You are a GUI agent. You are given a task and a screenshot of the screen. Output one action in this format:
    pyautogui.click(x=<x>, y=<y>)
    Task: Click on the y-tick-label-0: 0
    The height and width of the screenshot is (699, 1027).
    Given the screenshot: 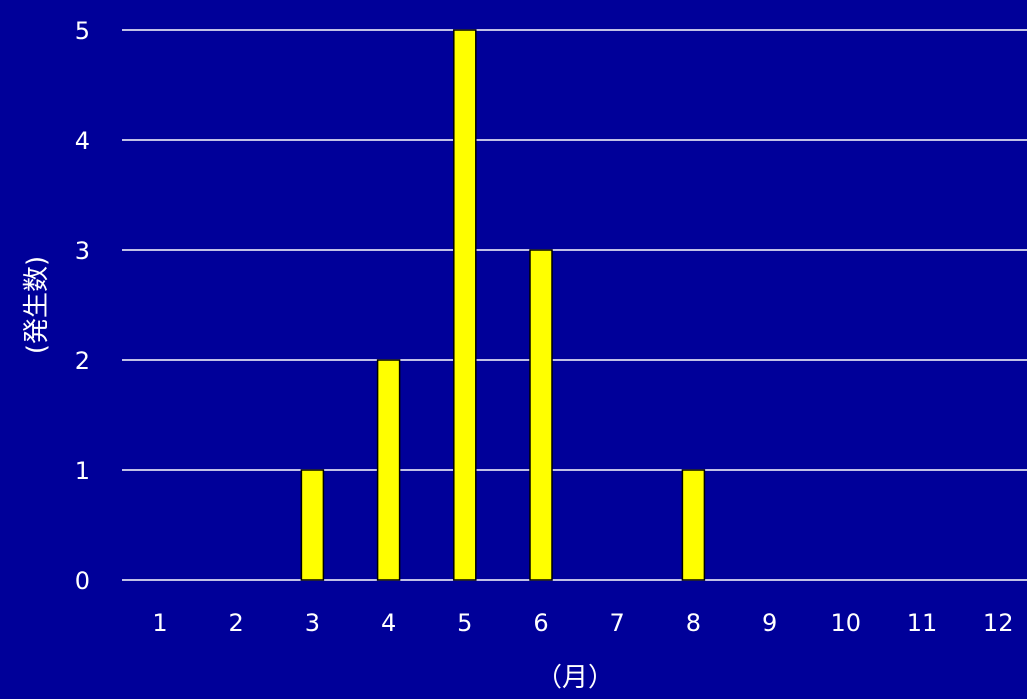 What is the action you would take?
    pyautogui.click(x=82, y=581)
    